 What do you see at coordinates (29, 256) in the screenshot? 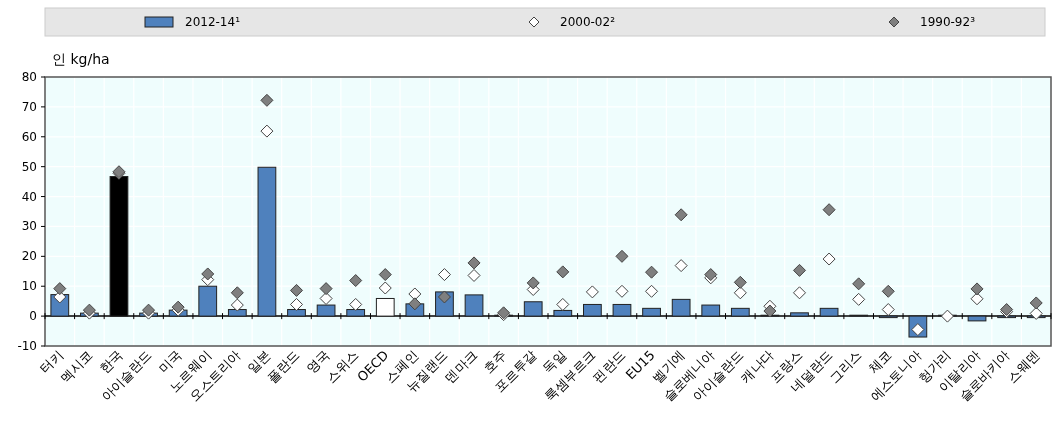
I see `y-tick-label: 20` at bounding box center [29, 256].